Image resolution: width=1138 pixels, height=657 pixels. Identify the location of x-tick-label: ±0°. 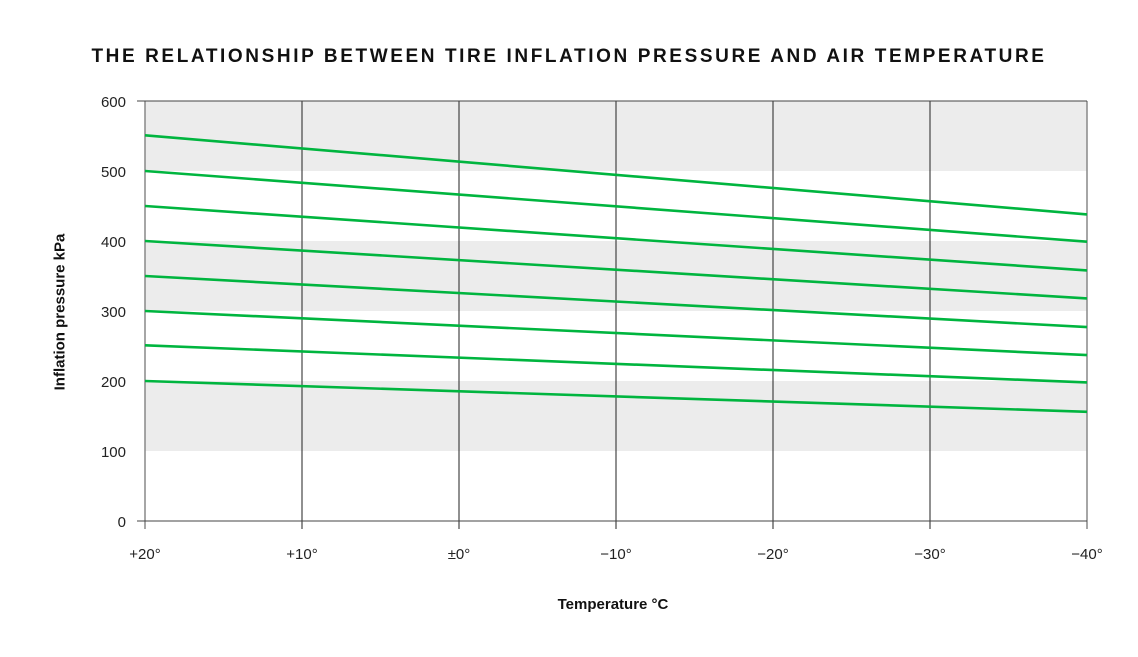
(459, 554).